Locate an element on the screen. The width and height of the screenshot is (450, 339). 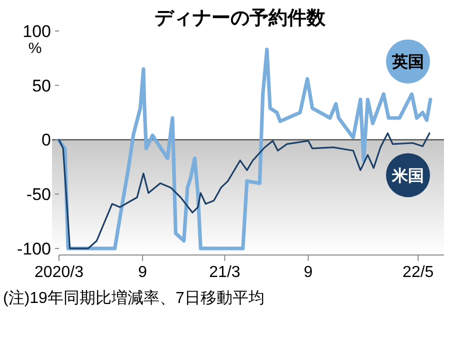
text: (注)19年同期比増減率、7日移動平均 is located at coordinates (133, 298).